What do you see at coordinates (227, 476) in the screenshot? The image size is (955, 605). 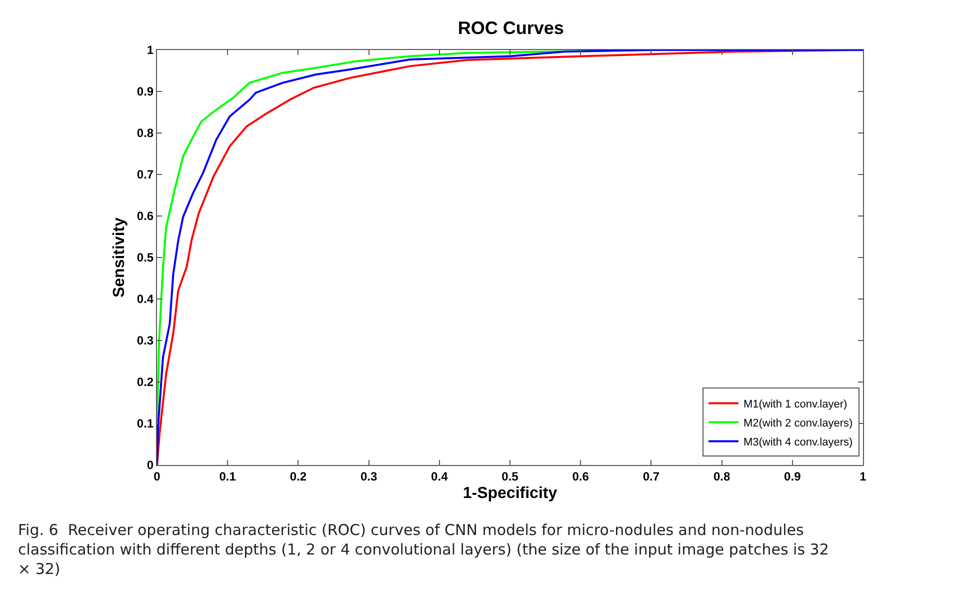 I see `x-tick-label: 0.1` at bounding box center [227, 476].